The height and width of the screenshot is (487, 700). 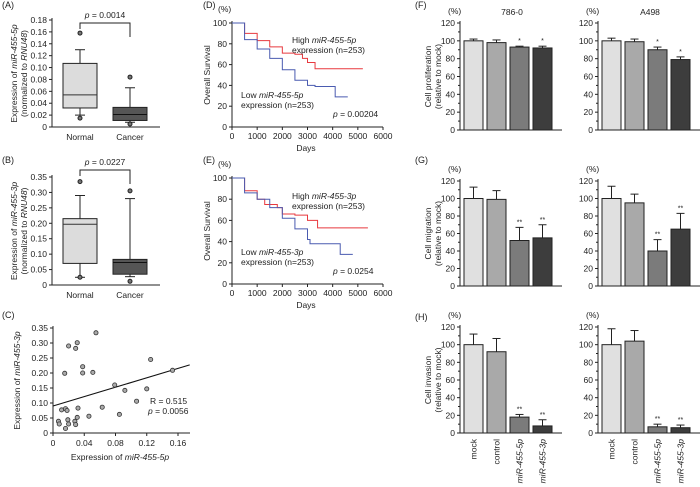 I want to click on legend-label: High miR-455-3p, so click(x=324, y=196).